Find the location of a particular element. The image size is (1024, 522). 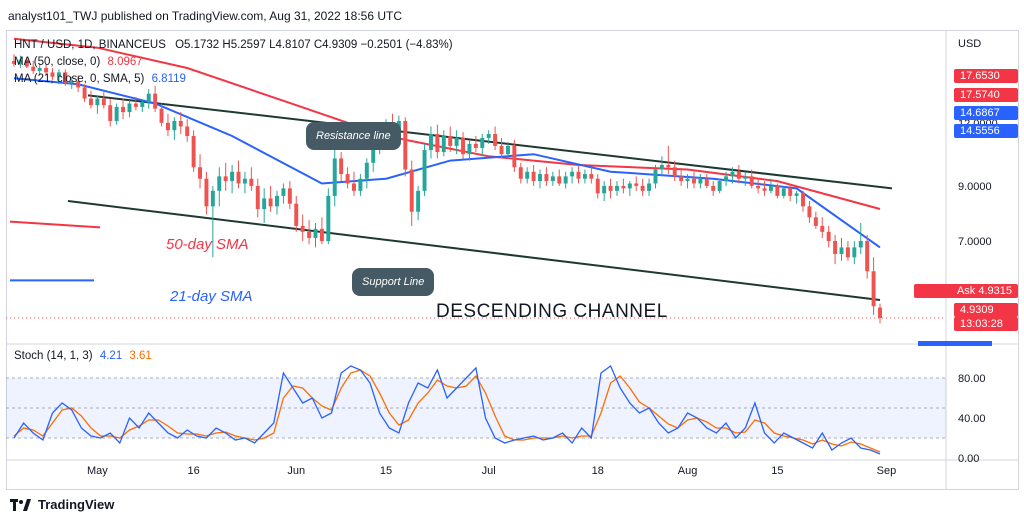

legend-ma21: MA (21, close, 0, SMA, 5) 6.8119 is located at coordinates (100, 79).